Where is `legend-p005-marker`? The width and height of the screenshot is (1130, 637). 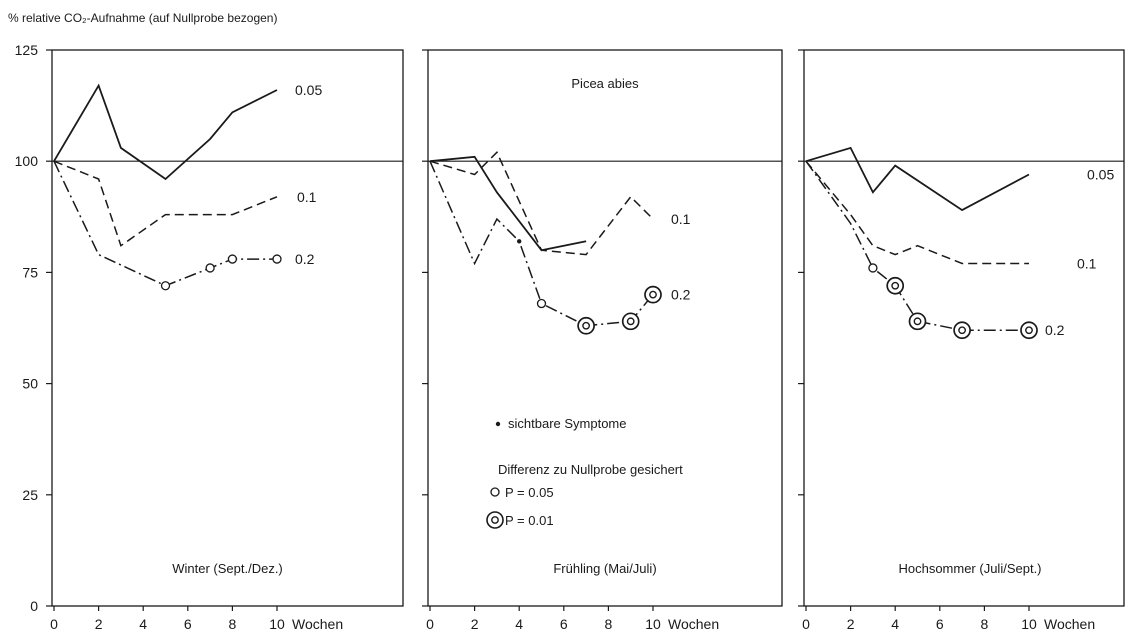
legend-p005-marker is located at coordinates (495, 492).